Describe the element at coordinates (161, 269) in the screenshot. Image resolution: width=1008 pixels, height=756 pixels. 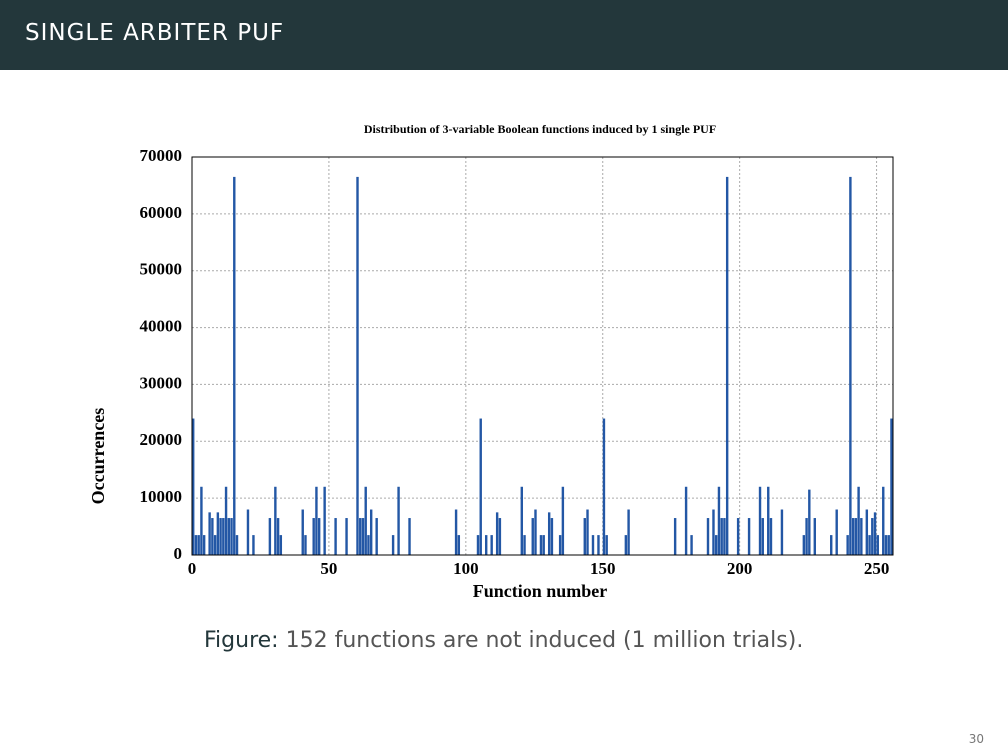
I see `y-tick-label: 50000` at that location.